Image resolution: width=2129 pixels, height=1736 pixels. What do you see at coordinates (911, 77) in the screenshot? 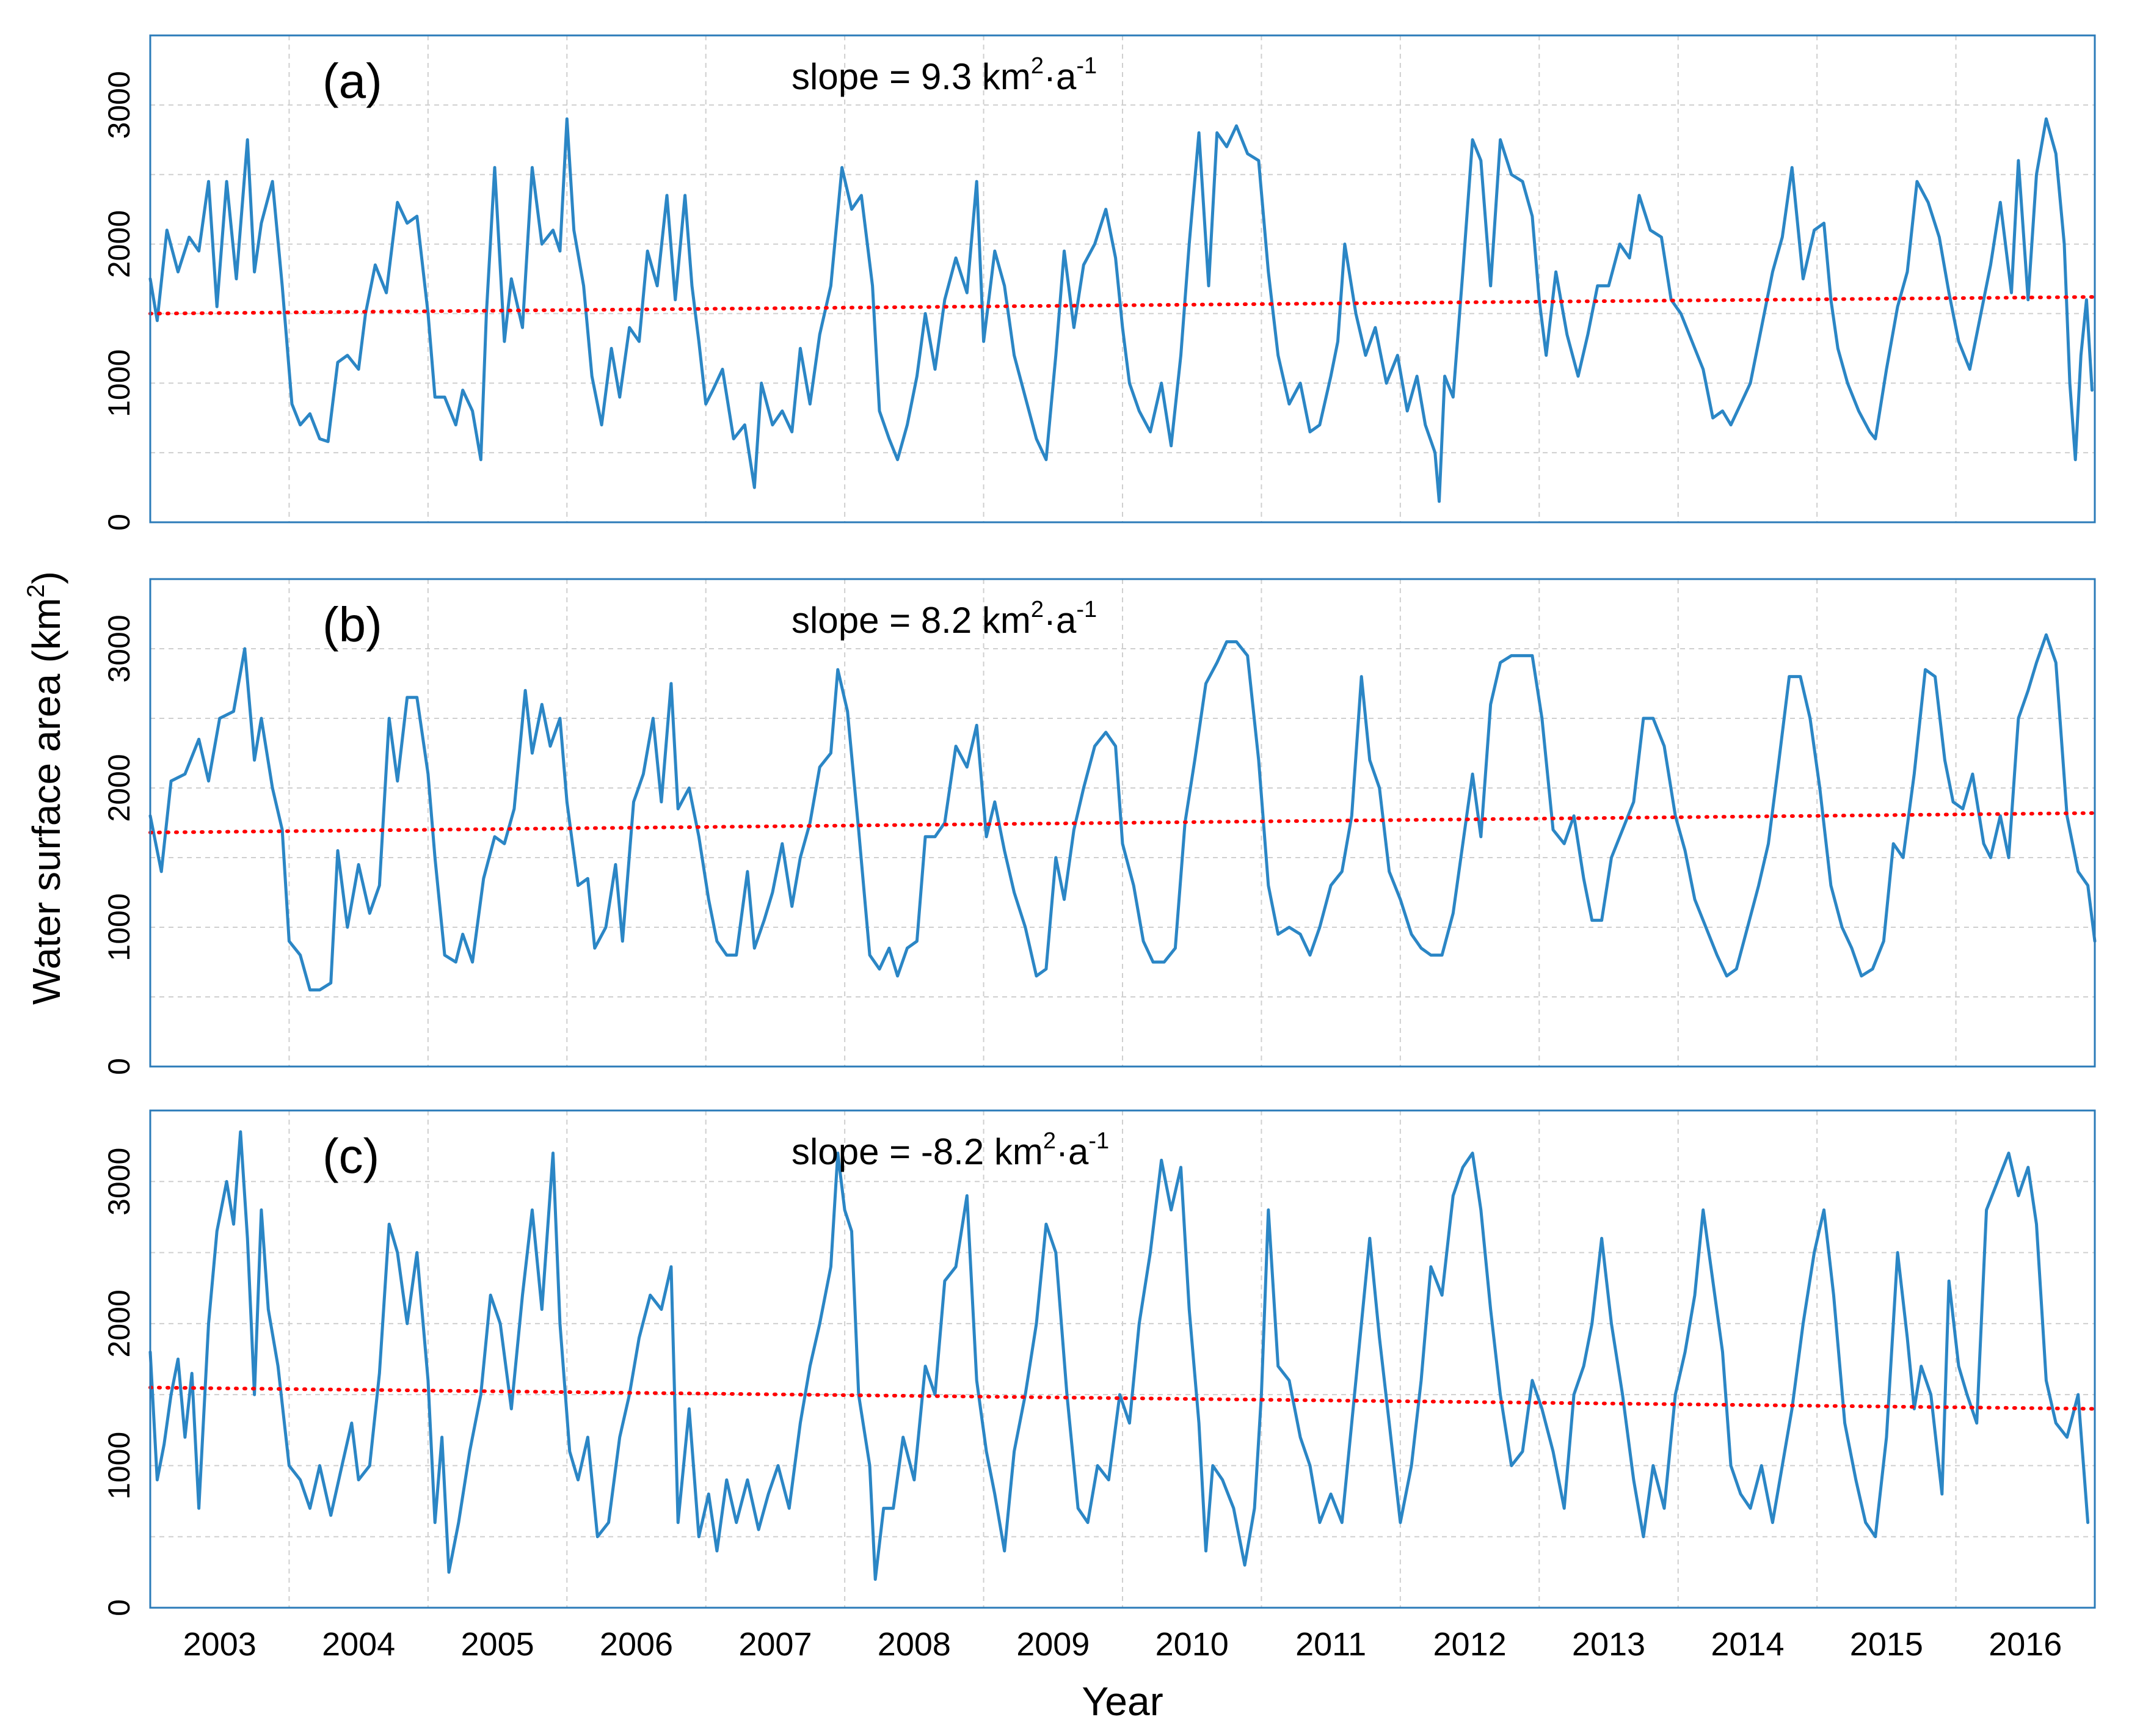
I see `slope-text: slope = 9.3 km` at bounding box center [911, 77].